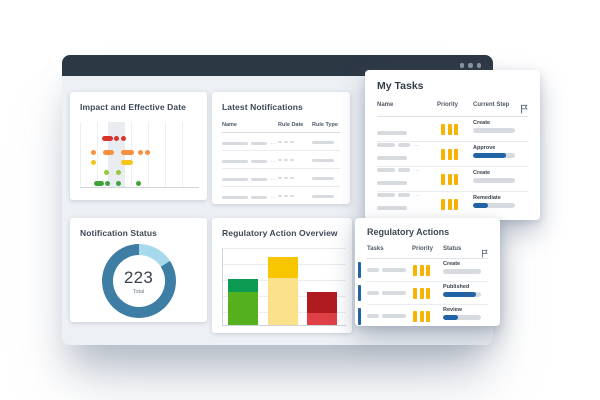 This screenshot has width=600, height=400. Describe the element at coordinates (462, 267) in the screenshot. I see `current-step-cell: Create` at that location.